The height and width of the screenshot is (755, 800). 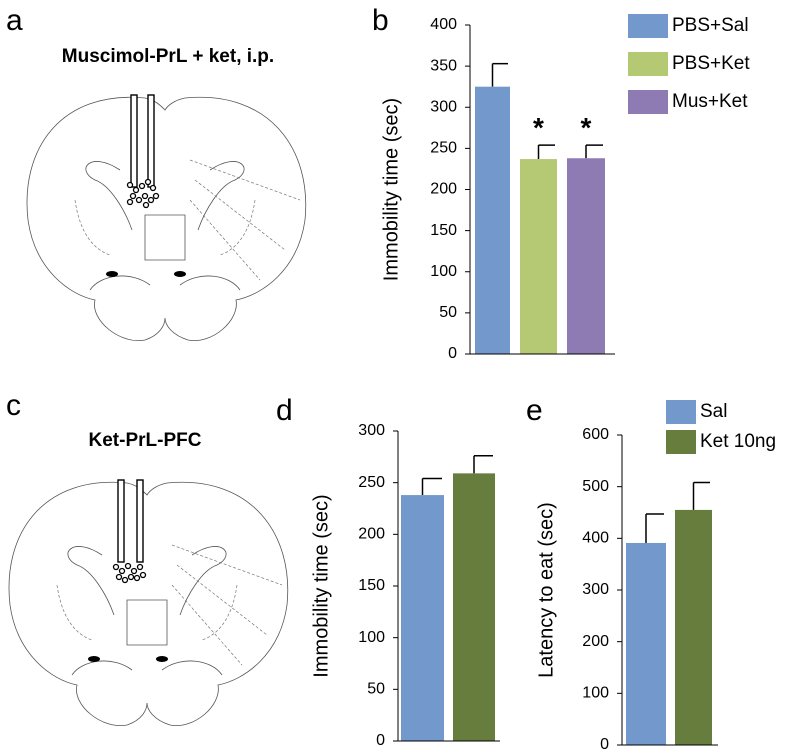 What do you see at coordinates (710, 101) in the screenshot?
I see `legend-label: Mus+Ket` at bounding box center [710, 101].